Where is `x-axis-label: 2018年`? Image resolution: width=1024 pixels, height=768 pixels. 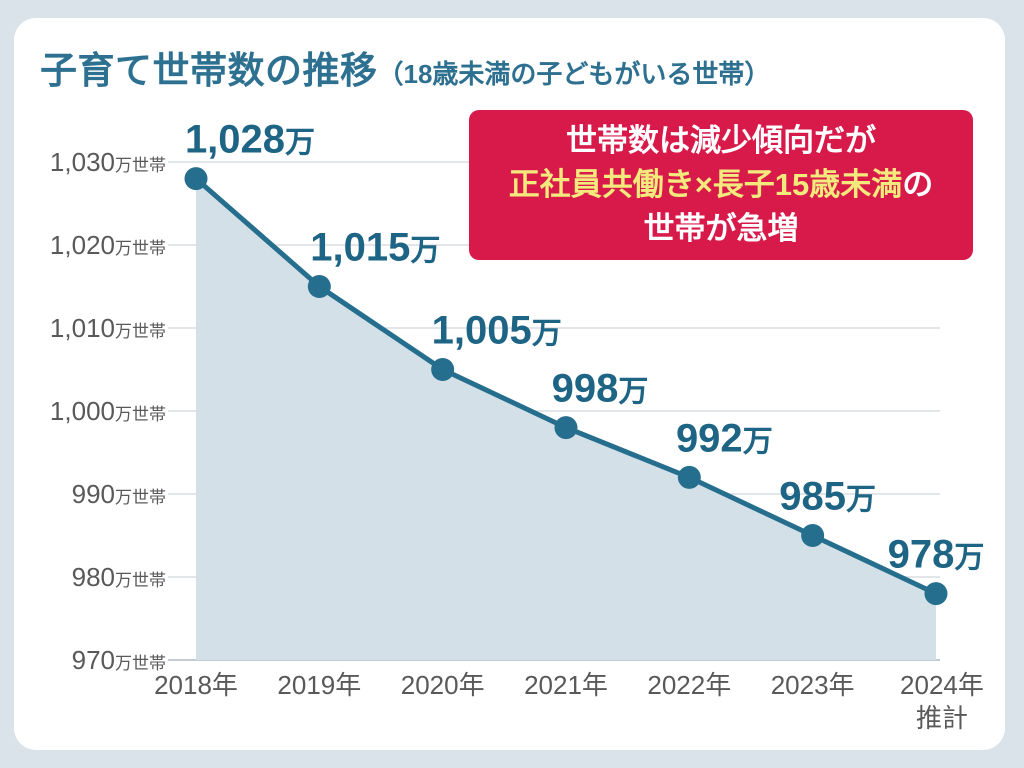 x-axis-label: 2018年 is located at coordinates (196, 685).